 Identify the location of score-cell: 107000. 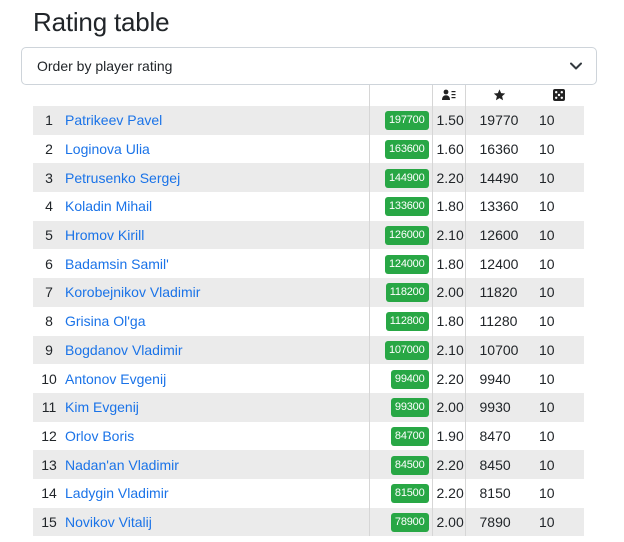
(400, 350).